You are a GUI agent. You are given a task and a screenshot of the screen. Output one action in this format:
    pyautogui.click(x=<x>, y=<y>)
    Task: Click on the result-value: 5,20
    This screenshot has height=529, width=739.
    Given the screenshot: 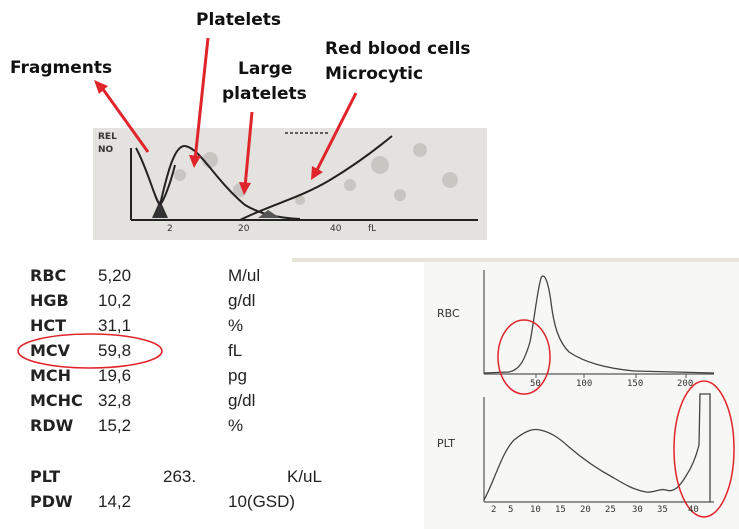 What is the action you would take?
    pyautogui.click(x=115, y=275)
    